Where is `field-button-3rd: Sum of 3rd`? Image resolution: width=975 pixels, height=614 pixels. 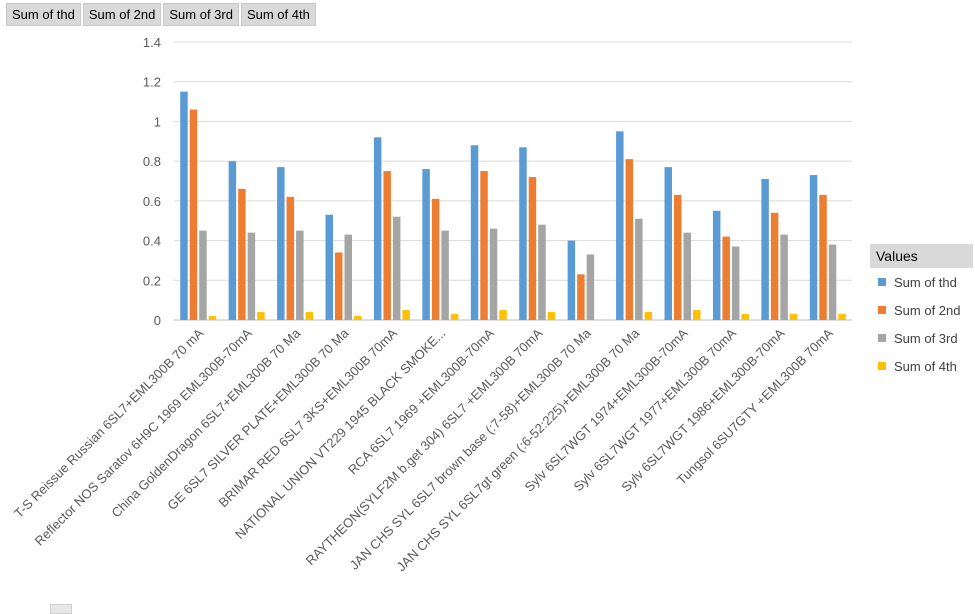 field-button-3rd: Sum of 3rd is located at coordinates (201, 14).